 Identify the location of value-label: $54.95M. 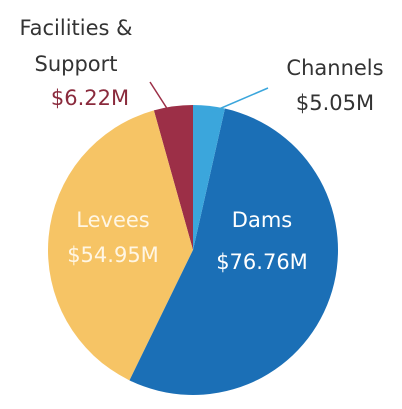
(113, 255).